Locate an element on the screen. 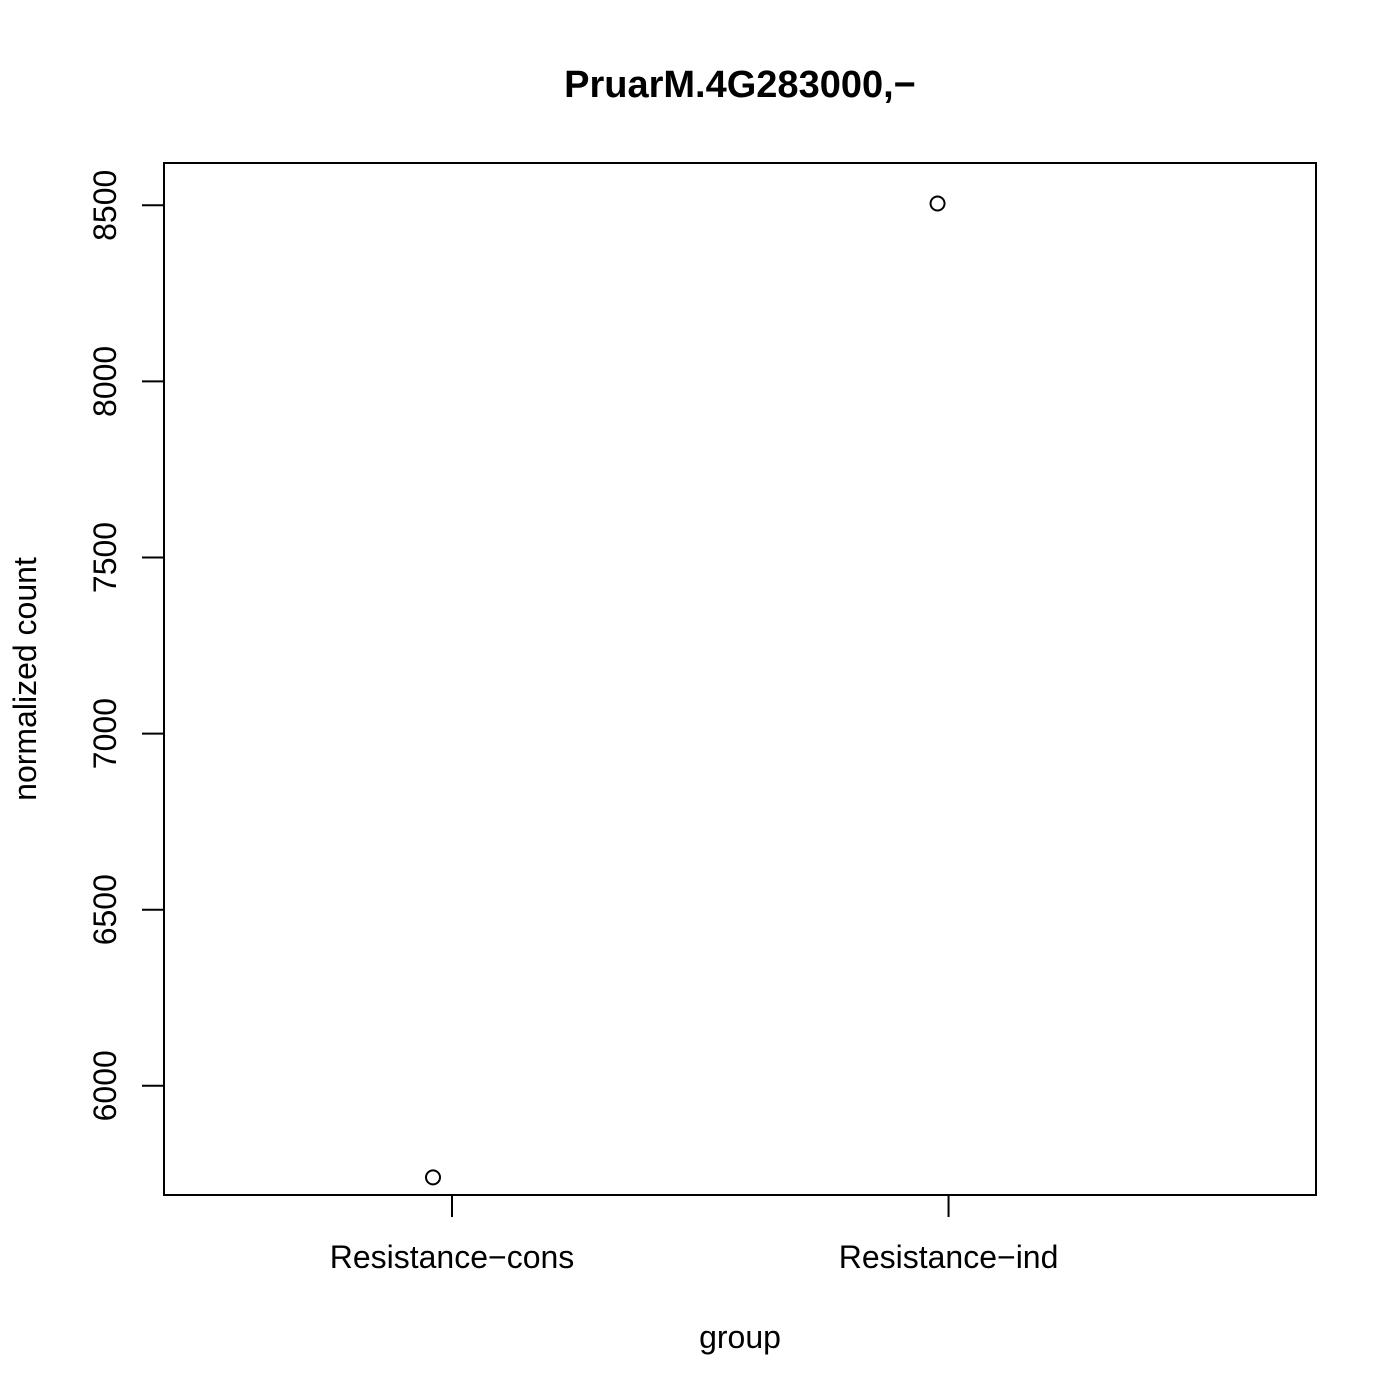 The width and height of the screenshot is (1400, 1400). y-axis: 6000 6500 7000 7500 8000 8500 is located at coordinates (126, 645).